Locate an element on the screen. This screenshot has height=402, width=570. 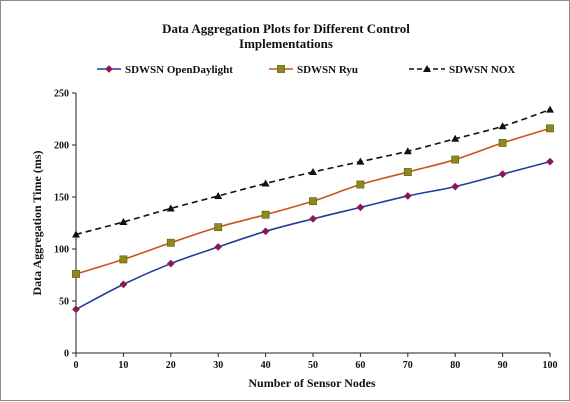
chart-title-line-2: Implementations is located at coordinates (286, 43).